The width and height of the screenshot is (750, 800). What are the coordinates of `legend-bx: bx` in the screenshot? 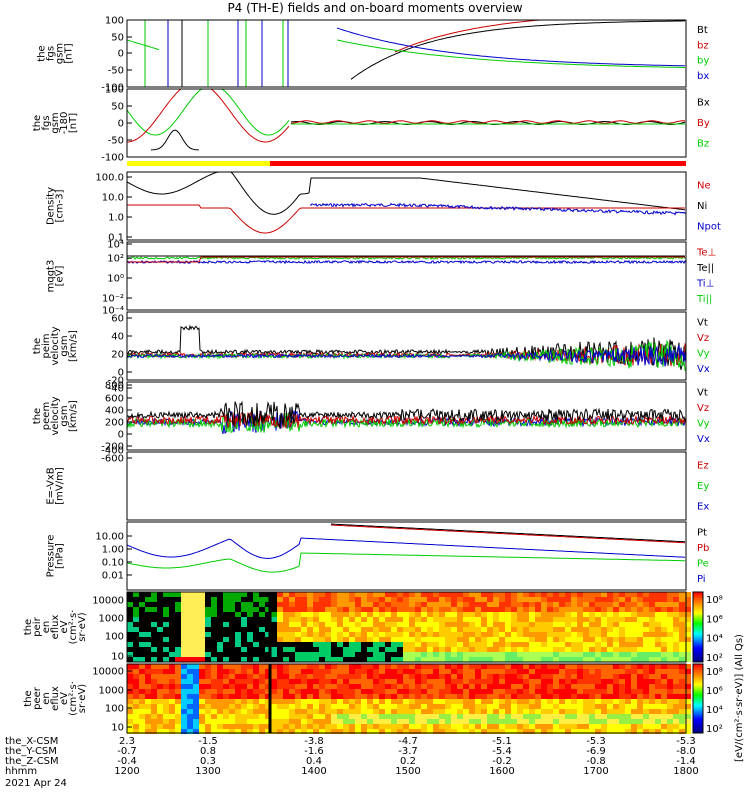 It's located at (703, 76).